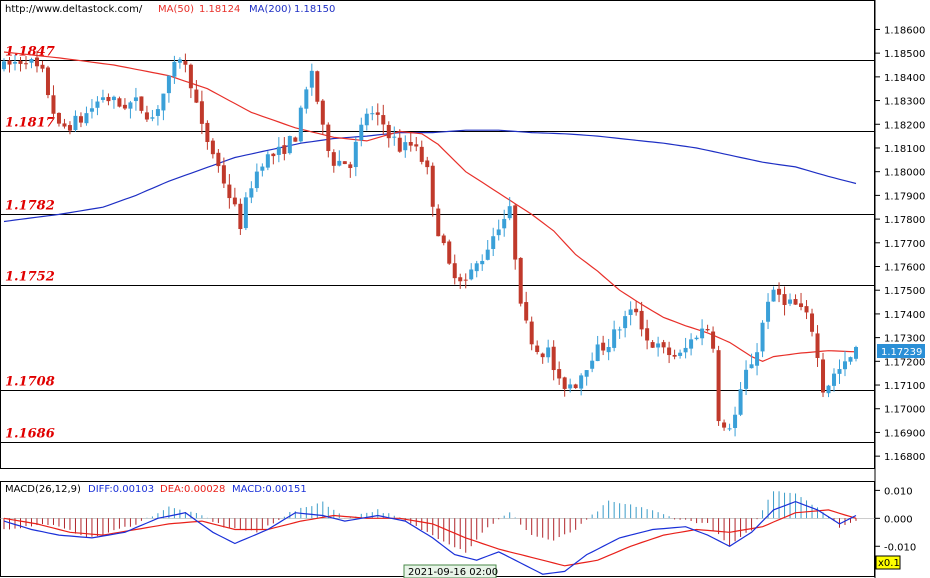  I want to click on macd-tick-label: 0.000, so click(898, 519).